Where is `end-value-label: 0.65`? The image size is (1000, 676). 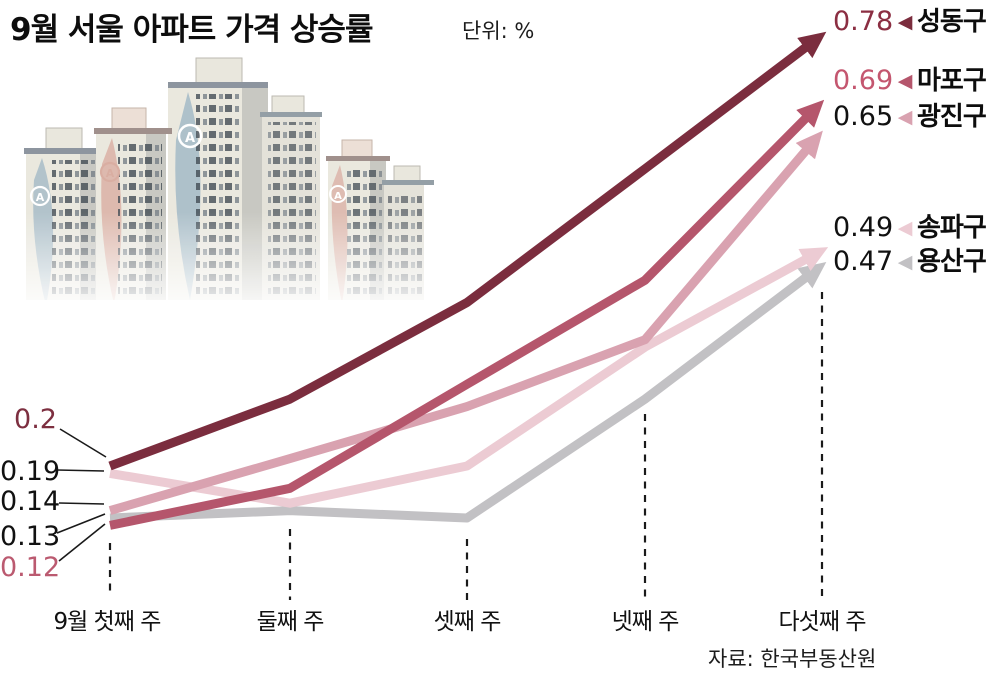
end-value-label: 0.65 is located at coordinates (863, 116).